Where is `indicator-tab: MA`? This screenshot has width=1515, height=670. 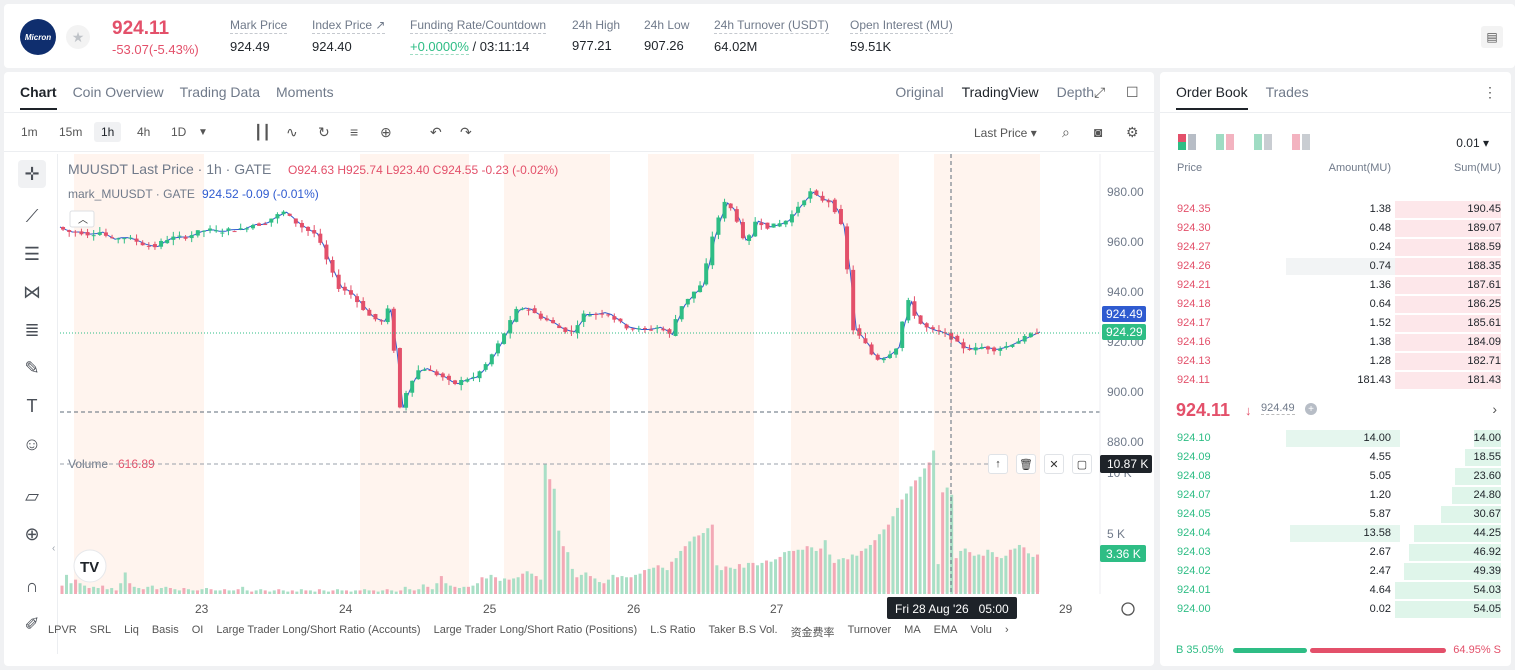
indicator-tab: MA is located at coordinates (912, 630).